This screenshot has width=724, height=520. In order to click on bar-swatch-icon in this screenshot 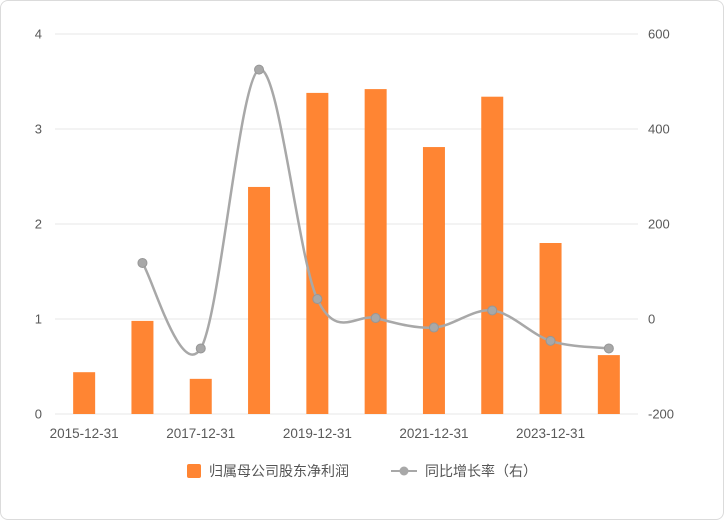, I will do `click(194, 471)`.